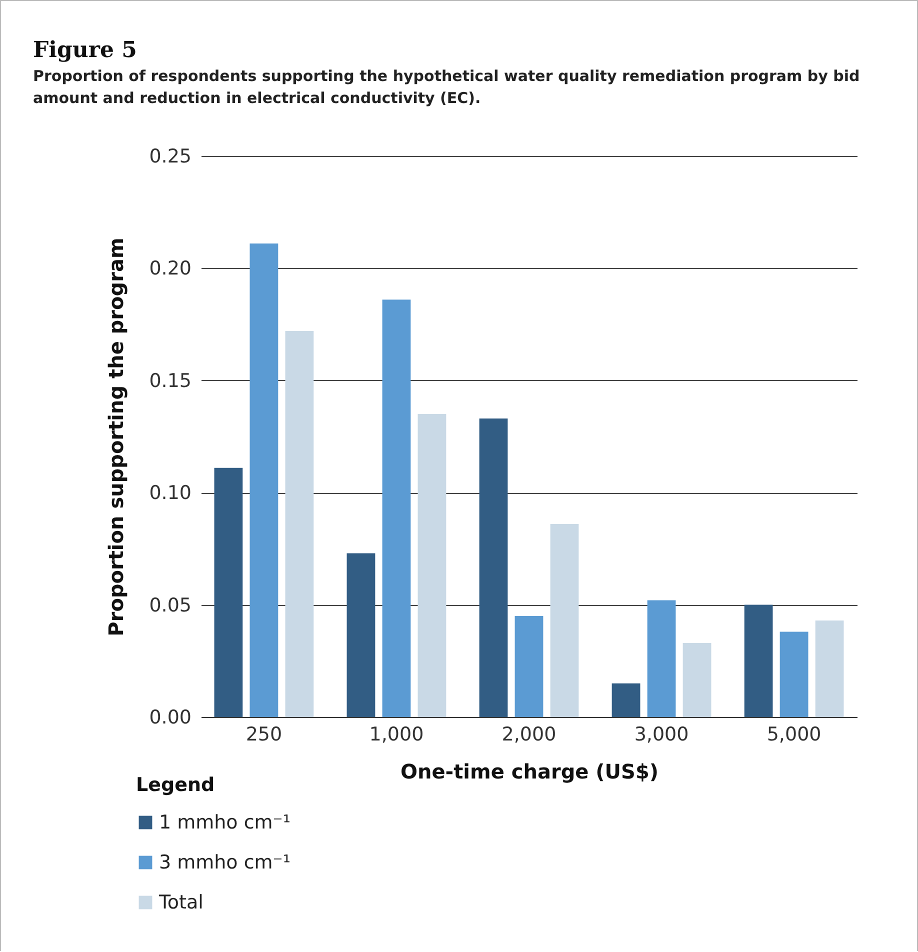 The image size is (918, 952). I want to click on y-axis-title: Proportion supporting the program, so click(116, 437).